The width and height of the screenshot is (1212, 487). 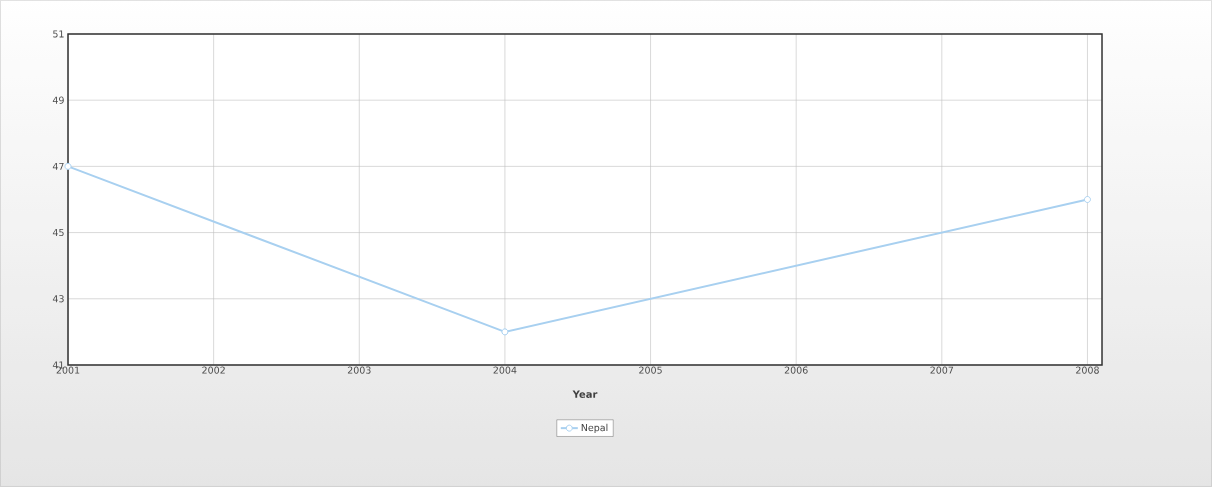 I want to click on x-tick-label: 2008, so click(x=1087, y=370).